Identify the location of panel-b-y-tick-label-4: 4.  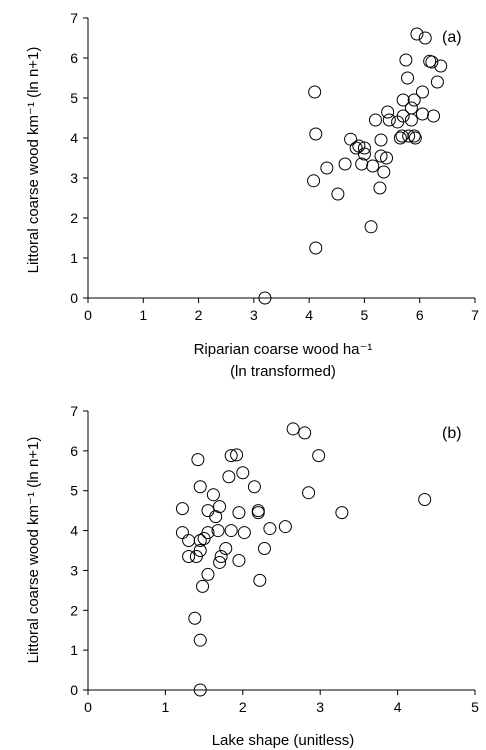
(74, 531).